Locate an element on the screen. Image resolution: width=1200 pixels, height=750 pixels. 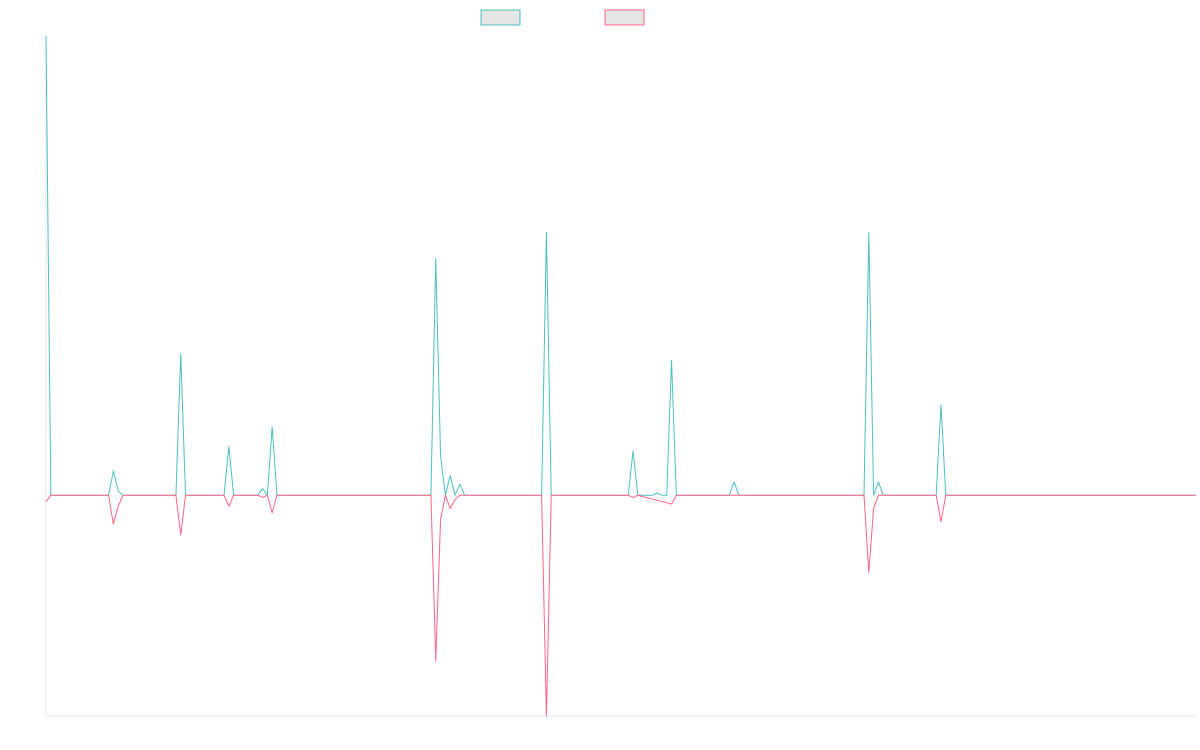
legend is located at coordinates (562, 17).